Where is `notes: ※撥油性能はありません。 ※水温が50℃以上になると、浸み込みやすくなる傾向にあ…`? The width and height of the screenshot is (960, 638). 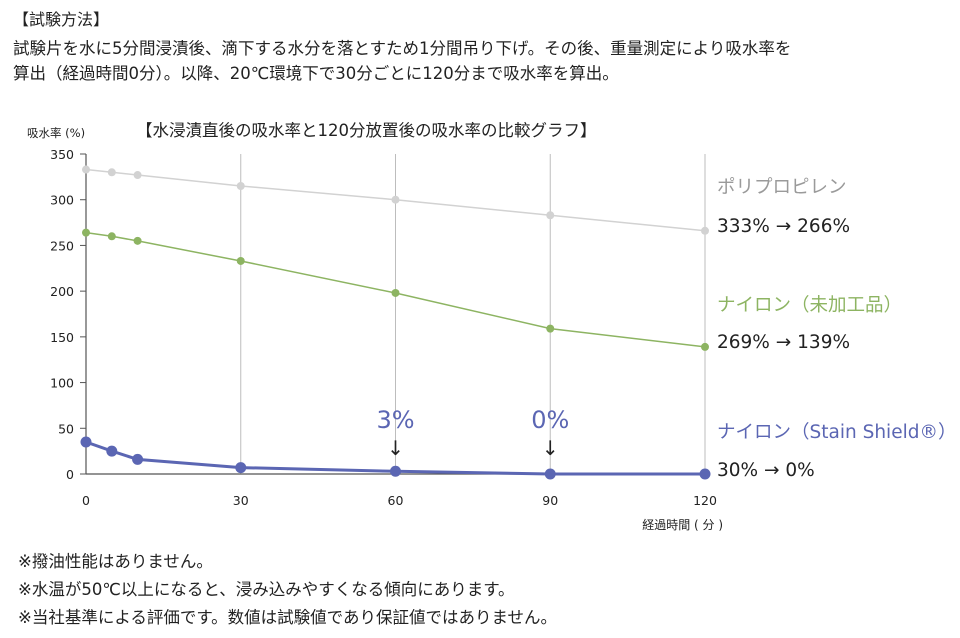
notes: ※撥油性能はありません。 ※水温が50℃以上になると、浸み込みやすくなる傾向にあ… is located at coordinates (287, 590).